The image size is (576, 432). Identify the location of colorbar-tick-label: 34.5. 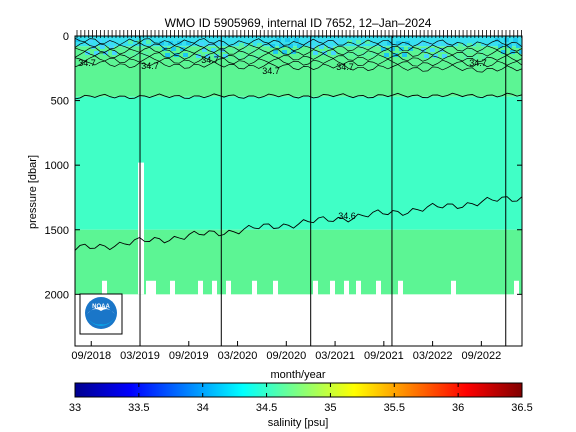
(266, 408).